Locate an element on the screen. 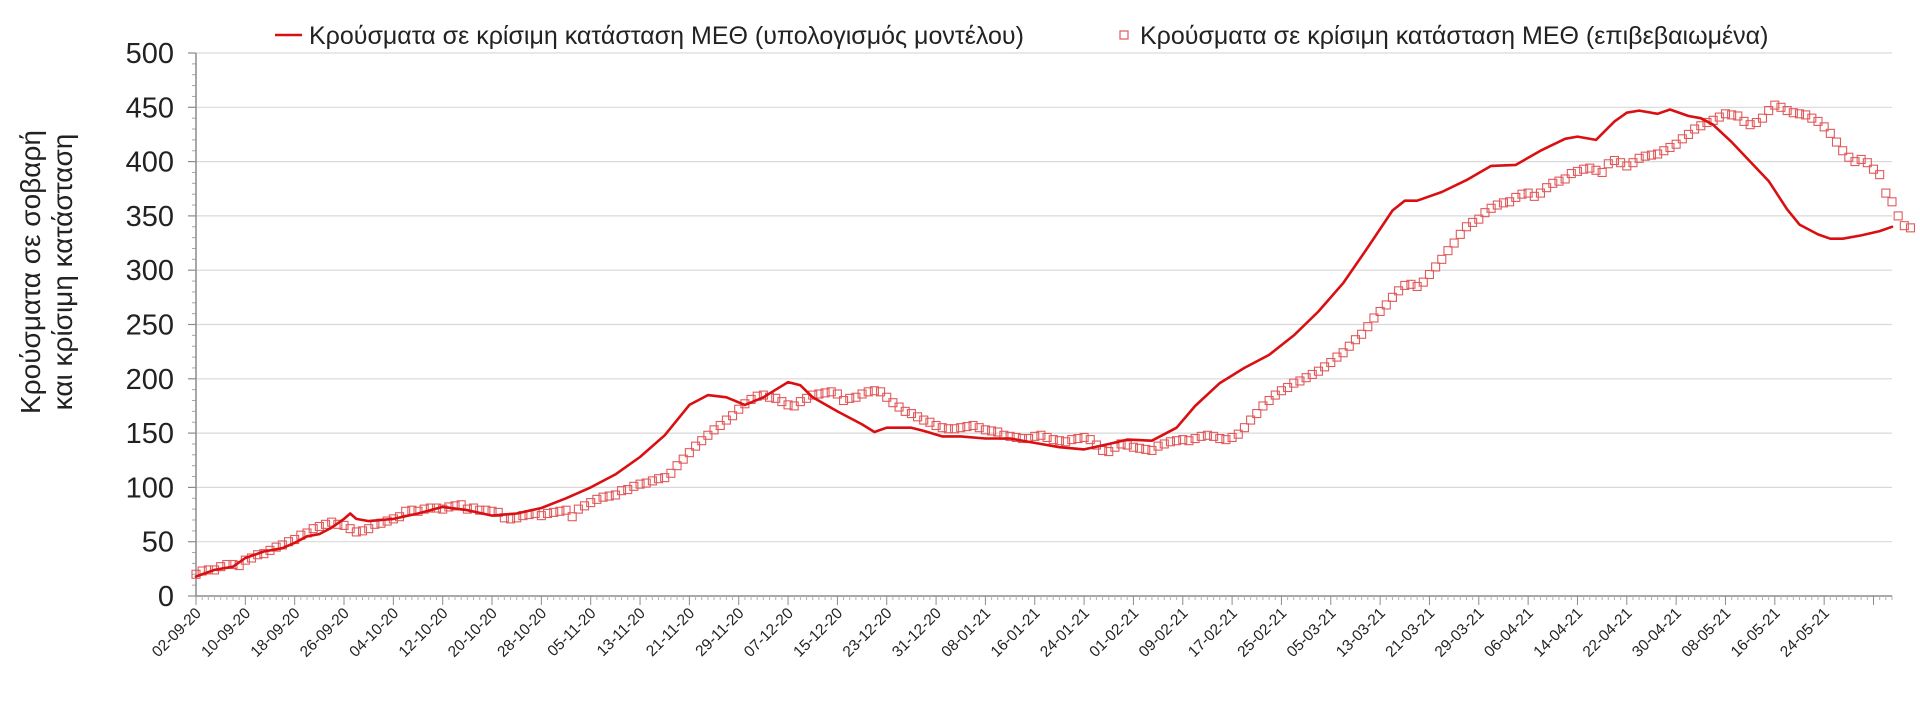  y-tick-label: 0 is located at coordinates (166, 597).